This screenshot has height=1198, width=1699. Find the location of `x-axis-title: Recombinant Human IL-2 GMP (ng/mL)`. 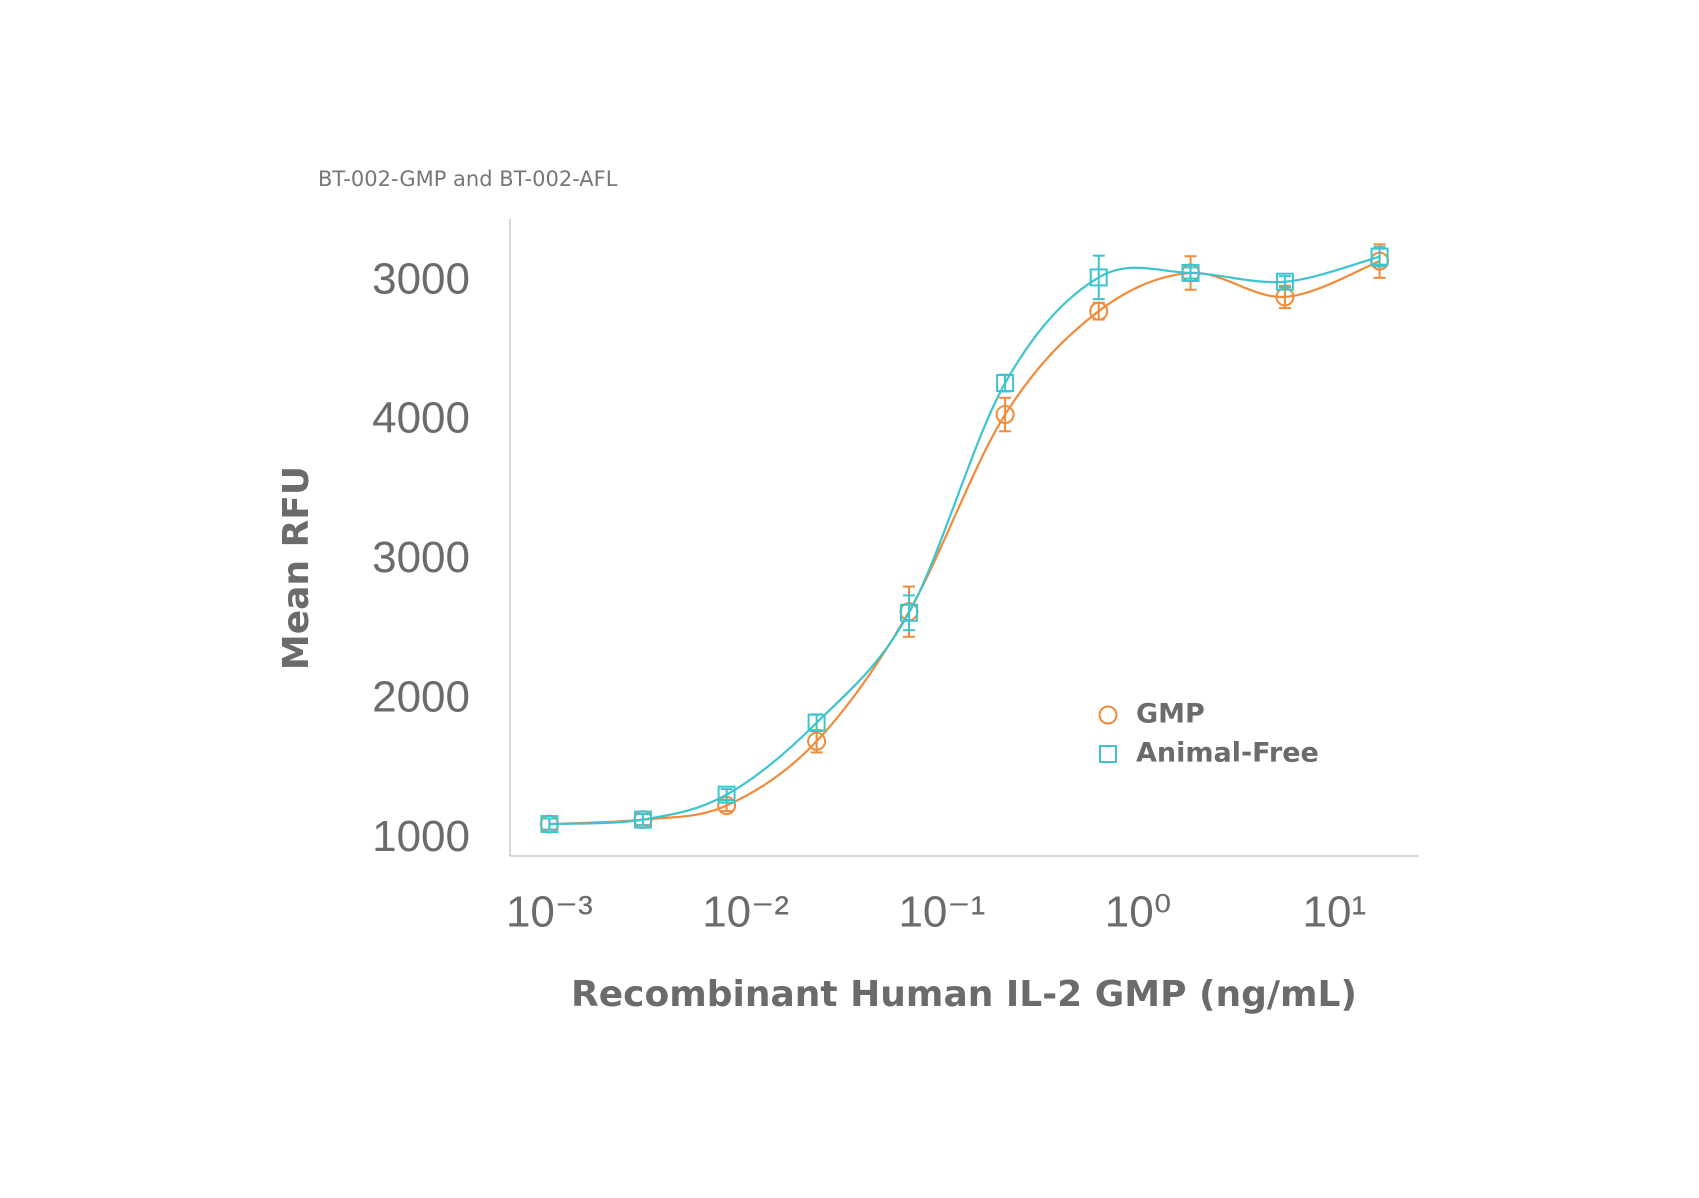

x-axis-title: Recombinant Human IL-2 GMP (ng/mL) is located at coordinates (964, 994).